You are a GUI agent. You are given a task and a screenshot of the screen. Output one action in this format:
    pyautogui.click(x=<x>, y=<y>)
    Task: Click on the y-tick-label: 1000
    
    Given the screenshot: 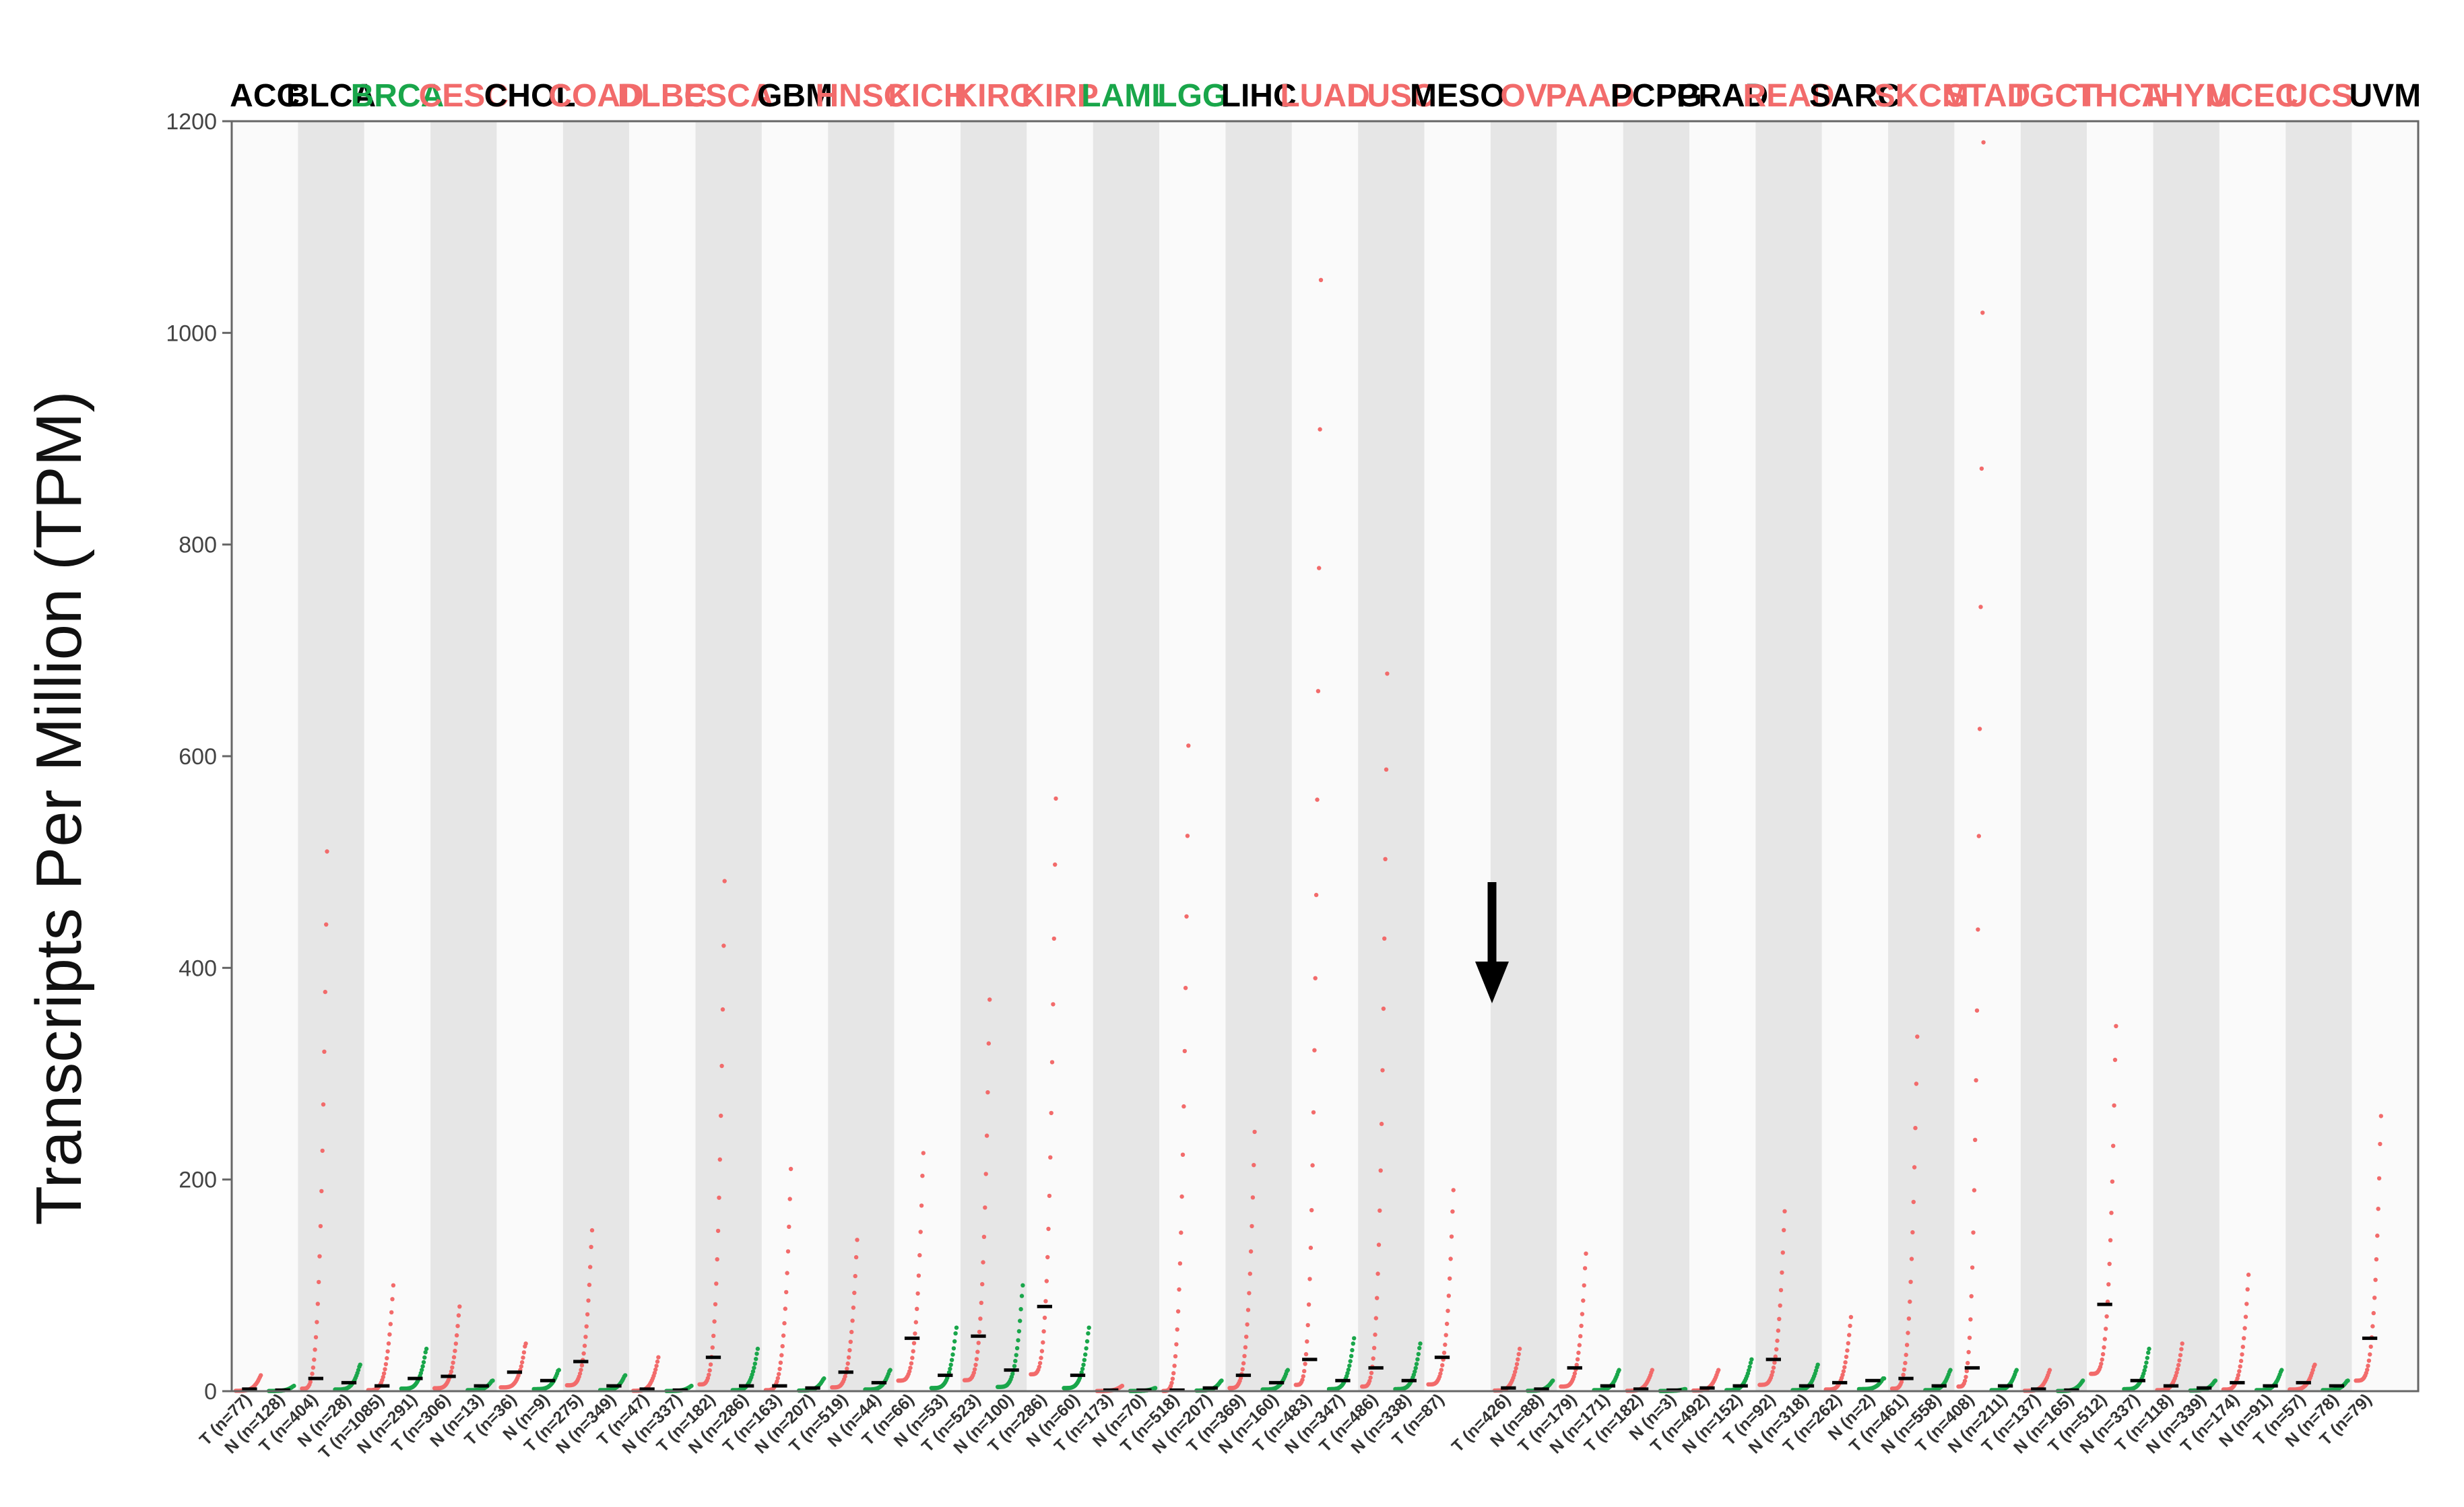 What is the action you would take?
    pyautogui.click(x=191, y=333)
    